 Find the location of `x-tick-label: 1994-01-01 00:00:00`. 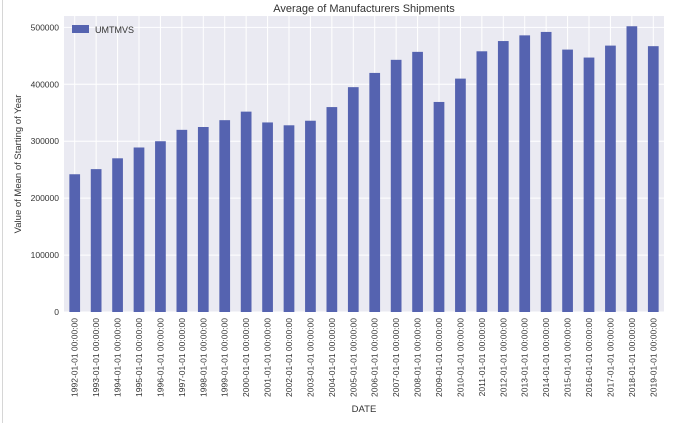

x-tick-label: 1994-01-01 00:00:00 is located at coordinates (118, 357).